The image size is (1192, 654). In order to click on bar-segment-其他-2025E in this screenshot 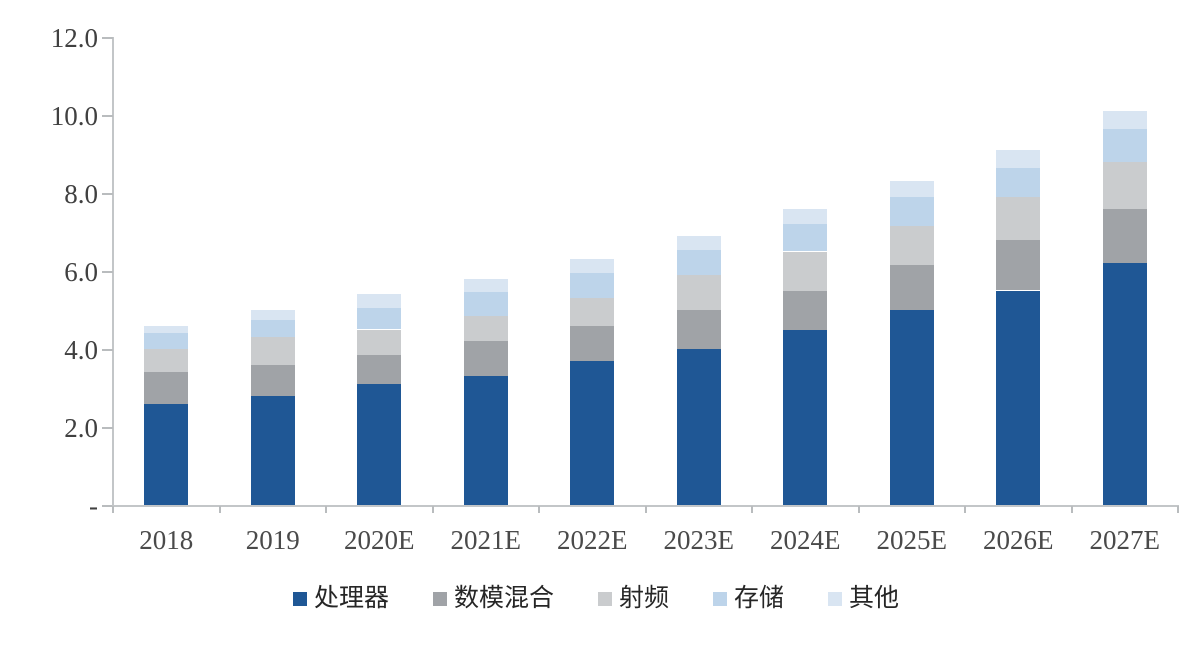, I will do `click(911, 189)`.